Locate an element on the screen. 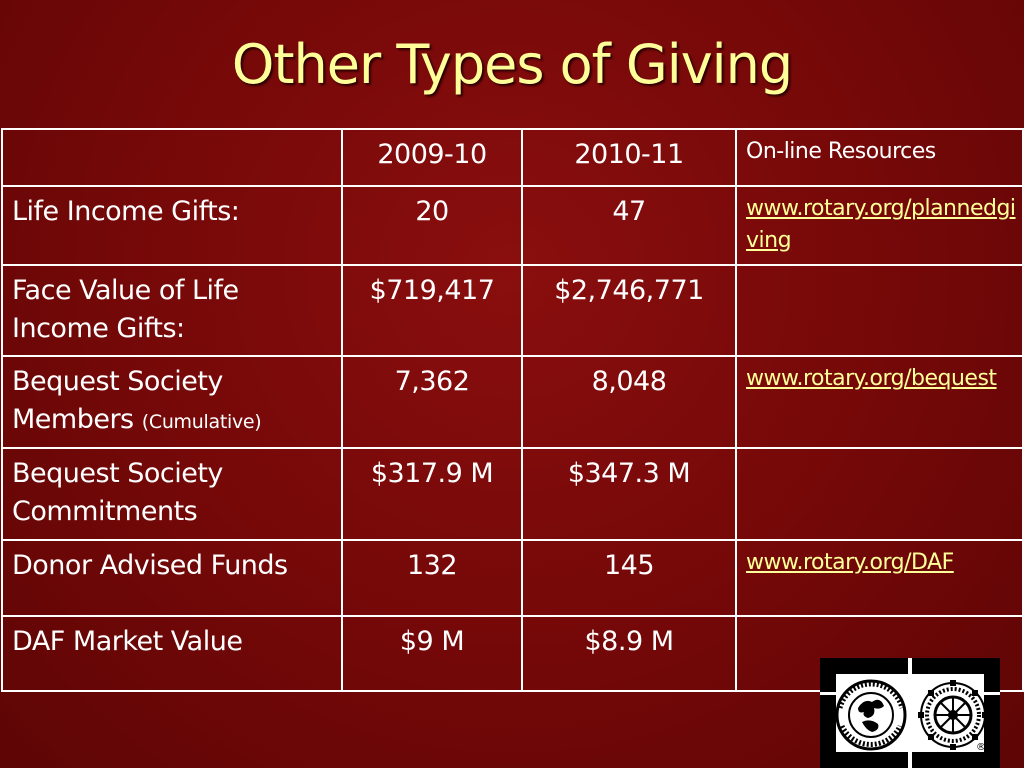 The image size is (1024, 768). rotary-logos: ® is located at coordinates (910, 713).